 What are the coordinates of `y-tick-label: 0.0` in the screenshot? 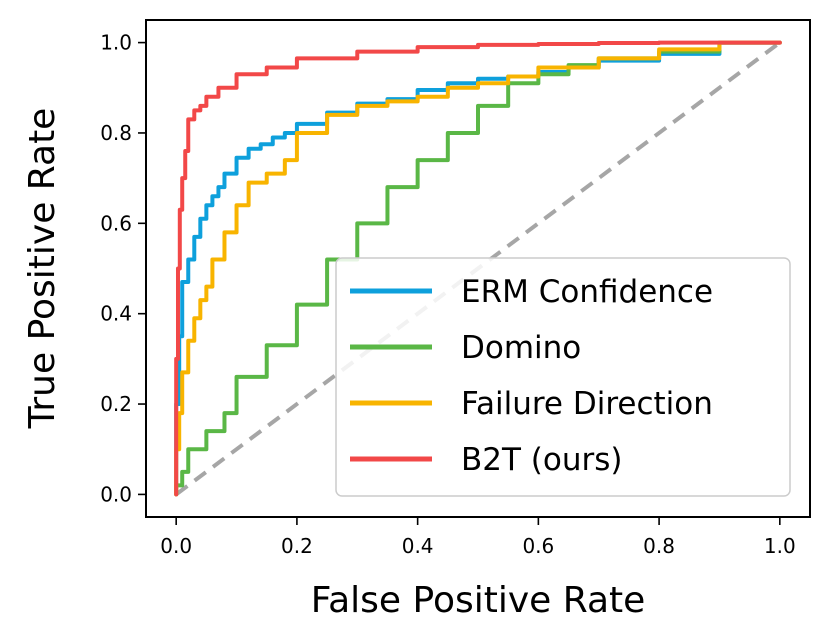 It's located at (116, 494).